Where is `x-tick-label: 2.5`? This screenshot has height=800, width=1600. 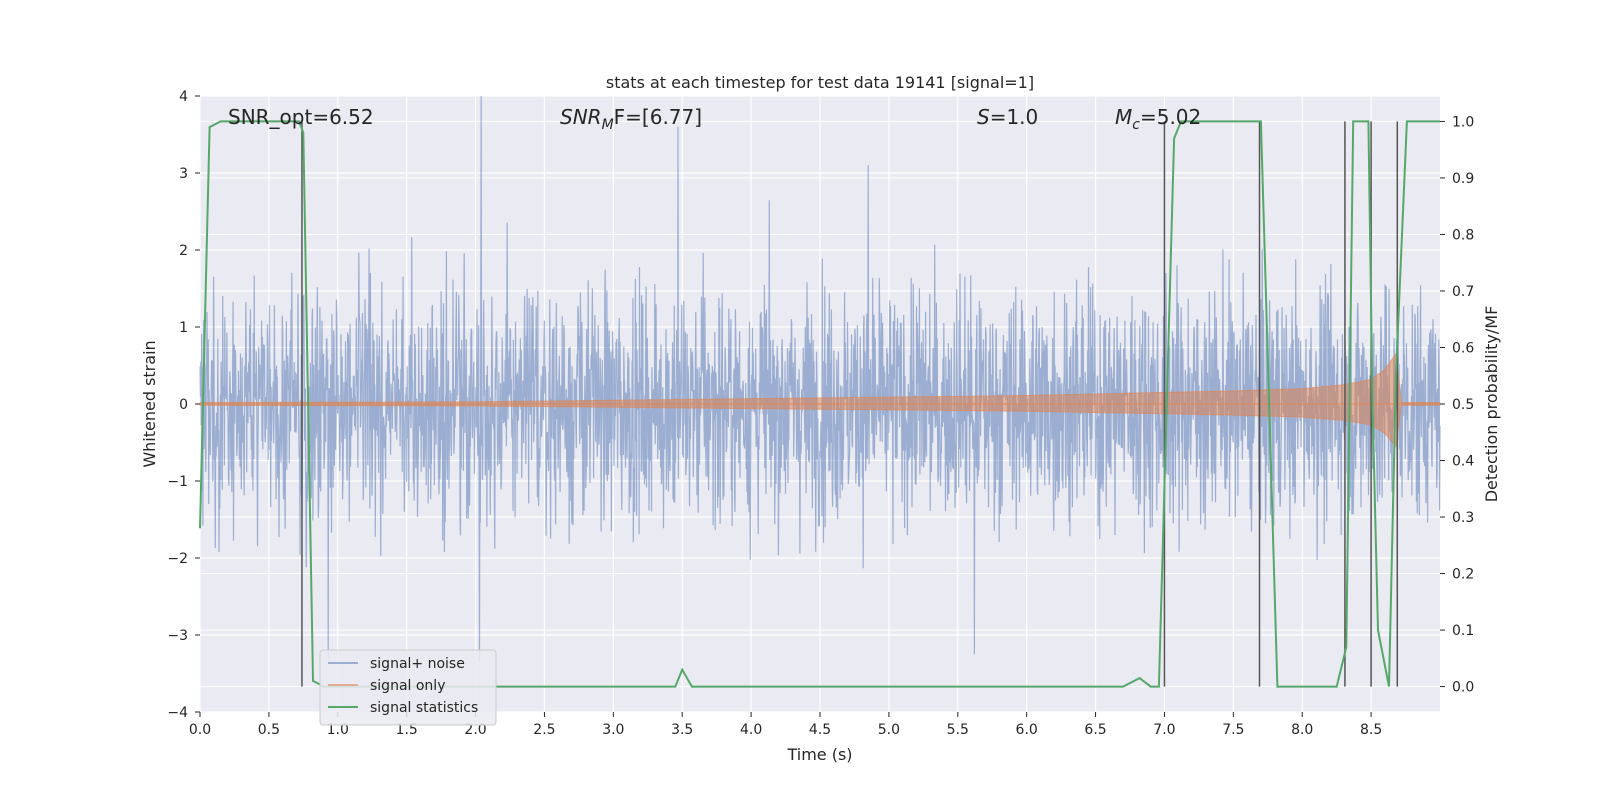 x-tick-label: 2.5 is located at coordinates (544, 730).